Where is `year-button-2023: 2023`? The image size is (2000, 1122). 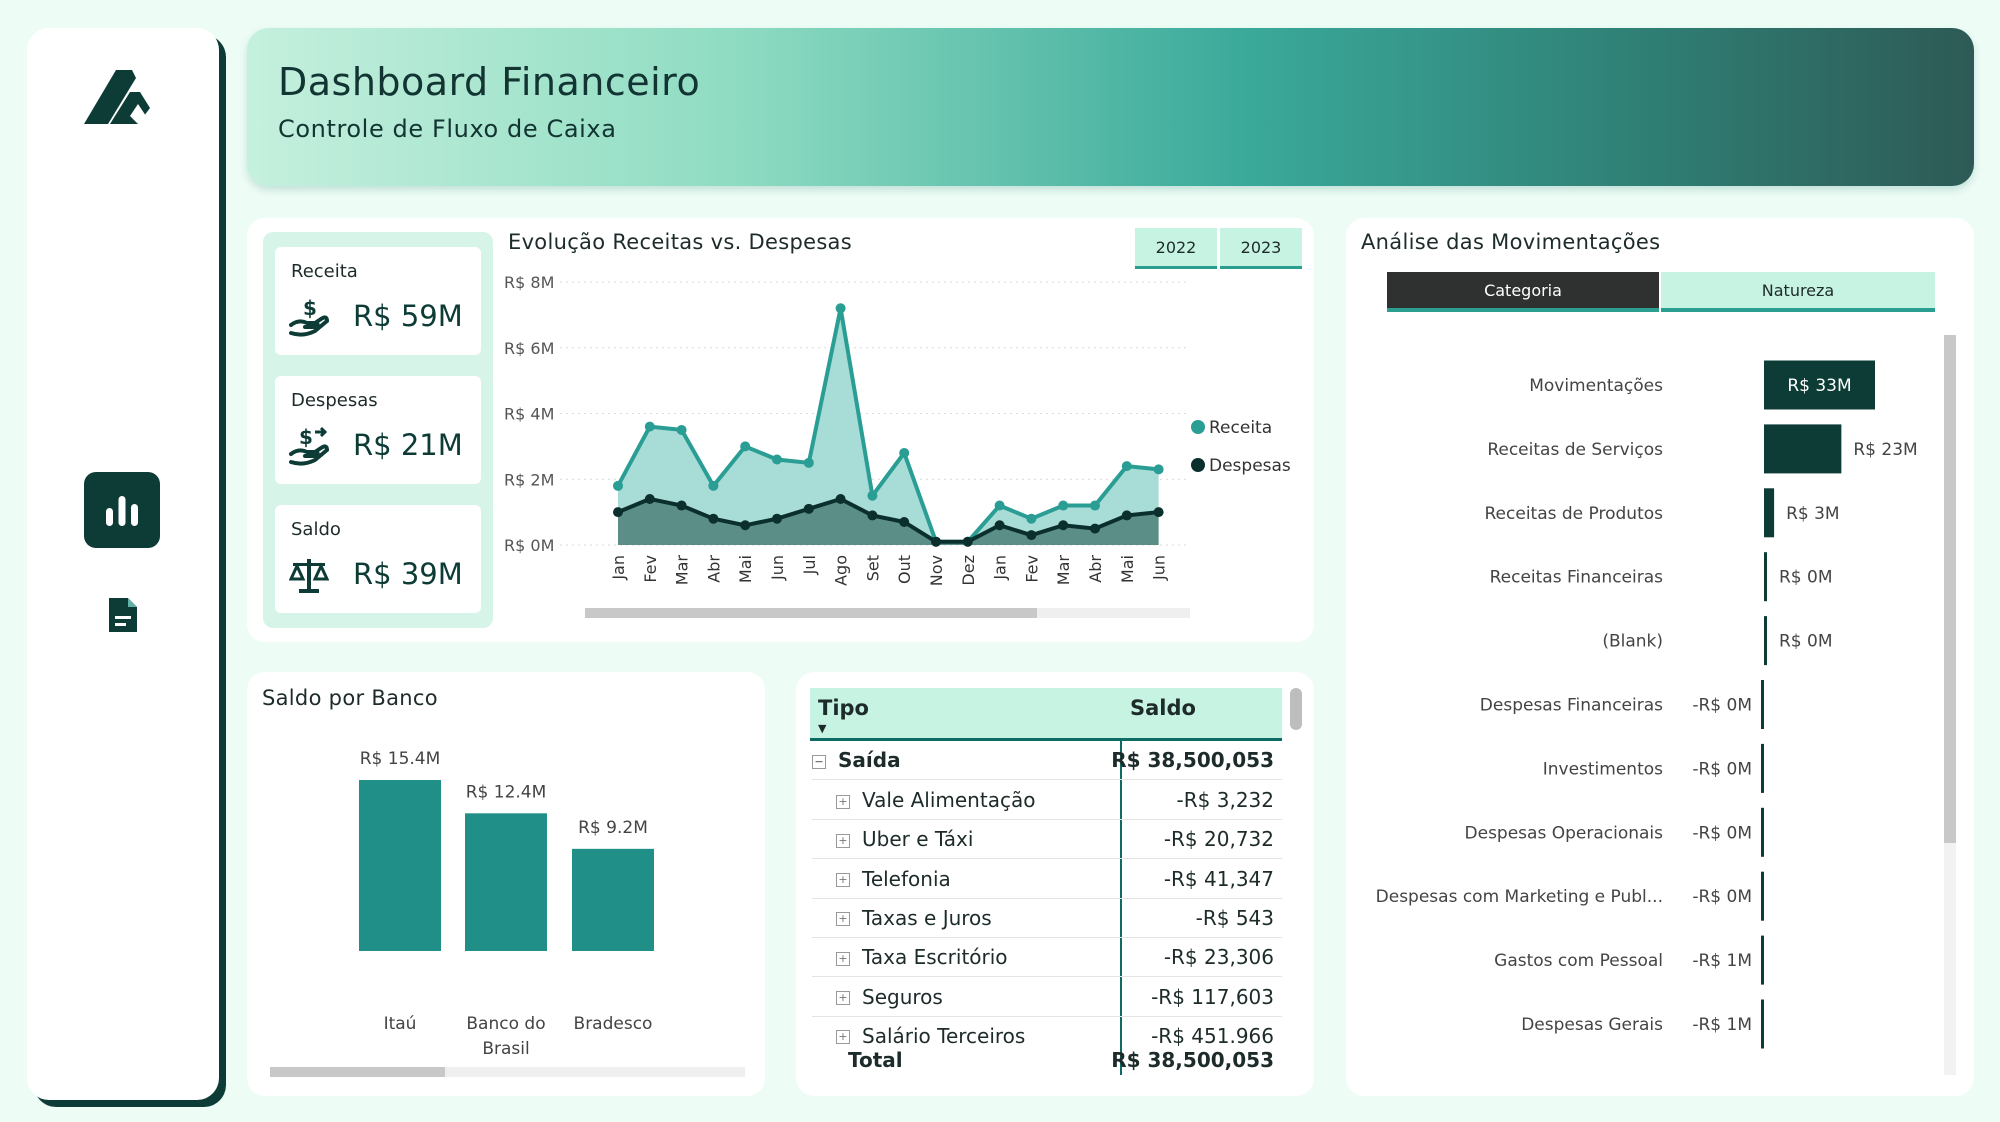 year-button-2023: 2023 is located at coordinates (1261, 248).